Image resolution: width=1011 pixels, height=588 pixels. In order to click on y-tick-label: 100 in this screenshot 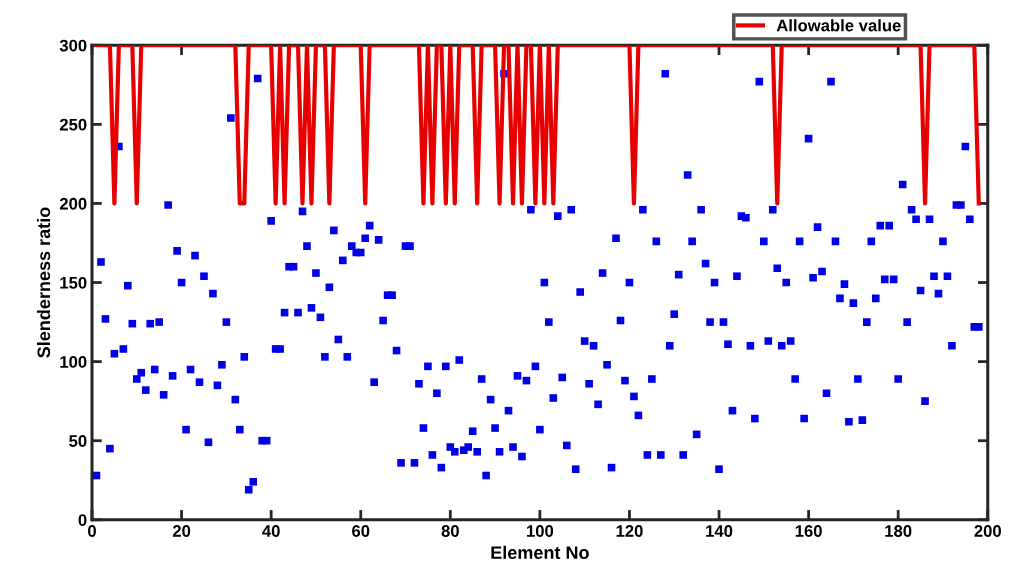, I will do `click(73, 362)`.